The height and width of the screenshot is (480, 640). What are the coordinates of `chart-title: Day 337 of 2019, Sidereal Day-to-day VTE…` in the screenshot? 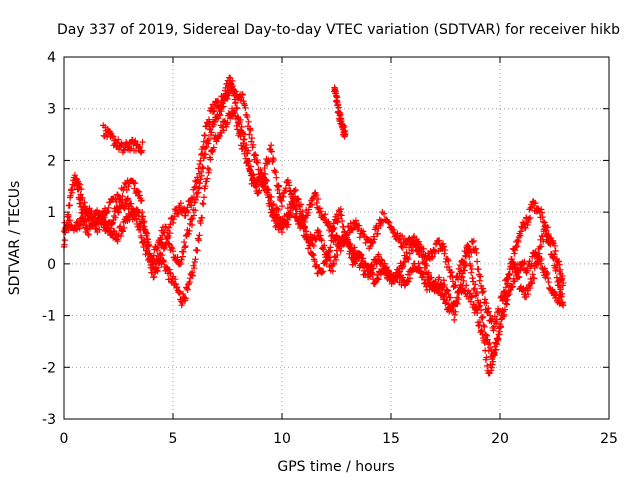 It's located at (338, 30).